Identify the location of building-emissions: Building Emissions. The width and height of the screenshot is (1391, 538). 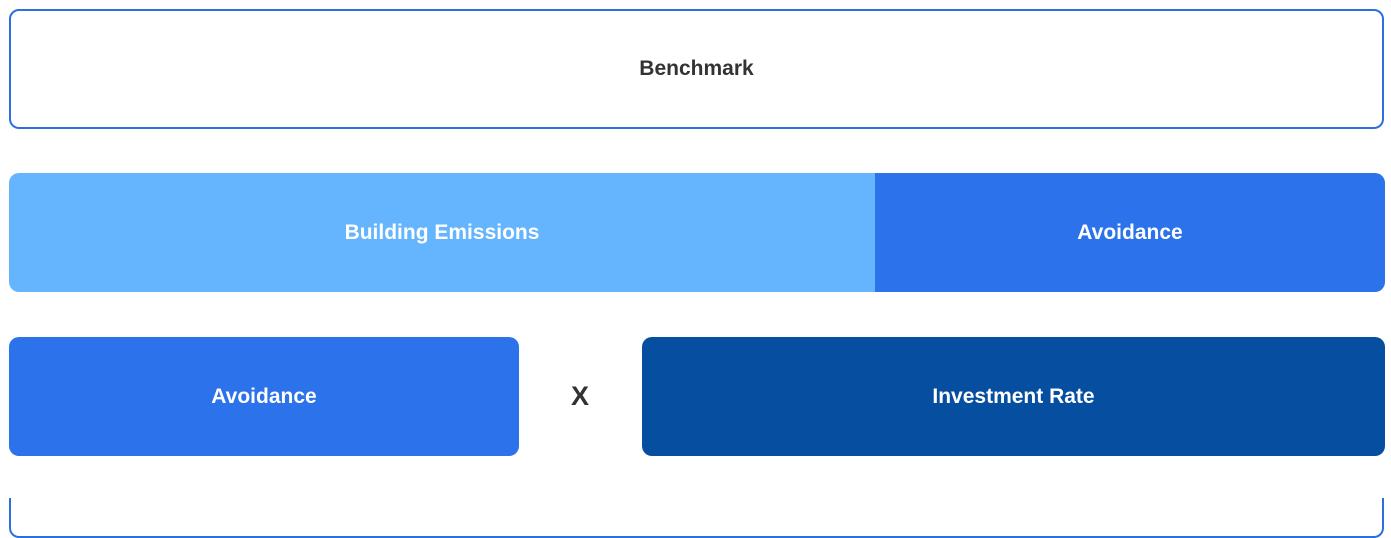
(442, 232).